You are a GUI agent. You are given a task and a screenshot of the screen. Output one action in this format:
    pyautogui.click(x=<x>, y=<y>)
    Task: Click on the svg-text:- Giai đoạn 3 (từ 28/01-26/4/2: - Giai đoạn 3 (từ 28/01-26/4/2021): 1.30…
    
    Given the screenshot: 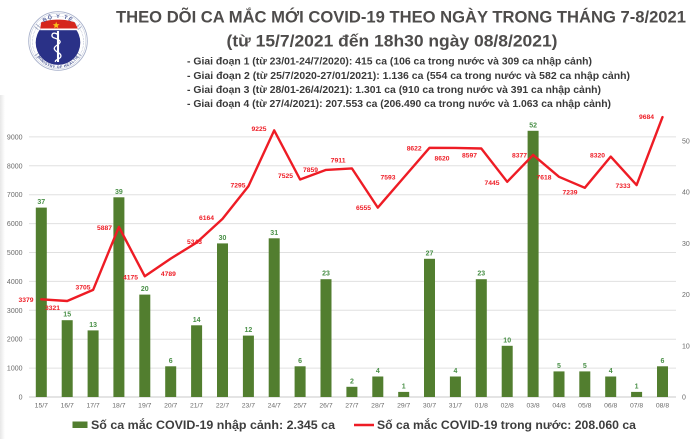 What is the action you would take?
    pyautogui.click(x=394, y=90)
    